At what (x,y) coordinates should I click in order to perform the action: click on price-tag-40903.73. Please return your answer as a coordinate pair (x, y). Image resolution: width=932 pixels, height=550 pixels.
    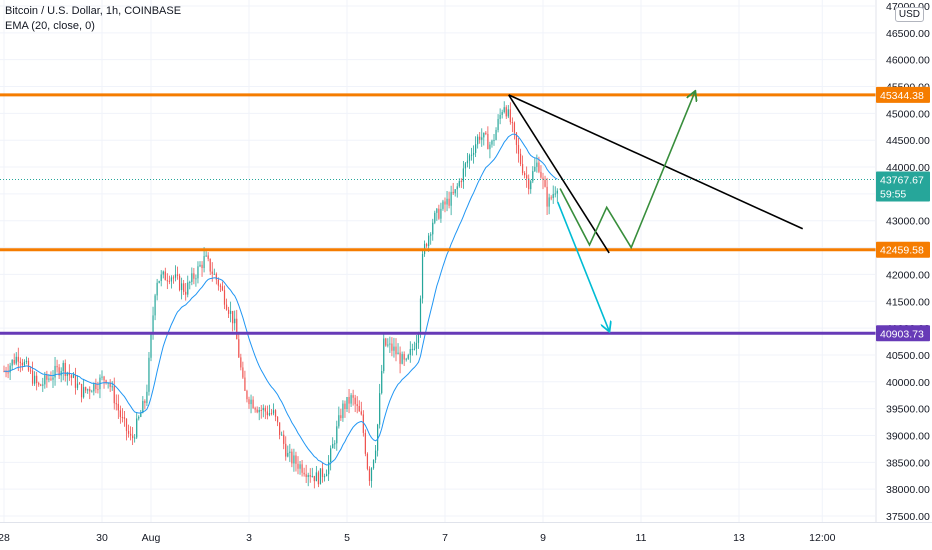
    Looking at the image, I should click on (903, 333).